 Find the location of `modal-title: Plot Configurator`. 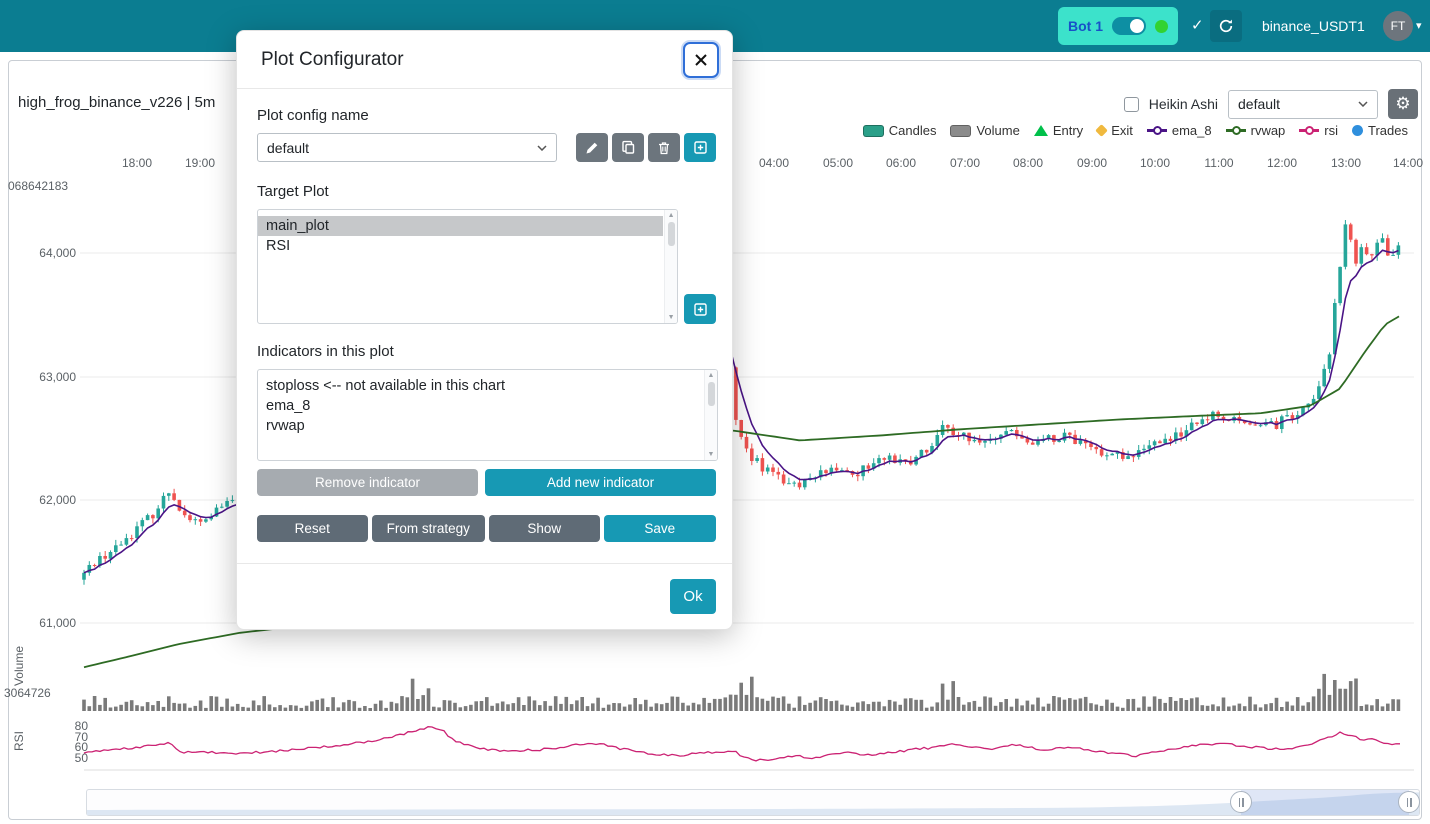

modal-title: Plot Configurator is located at coordinates (332, 59).